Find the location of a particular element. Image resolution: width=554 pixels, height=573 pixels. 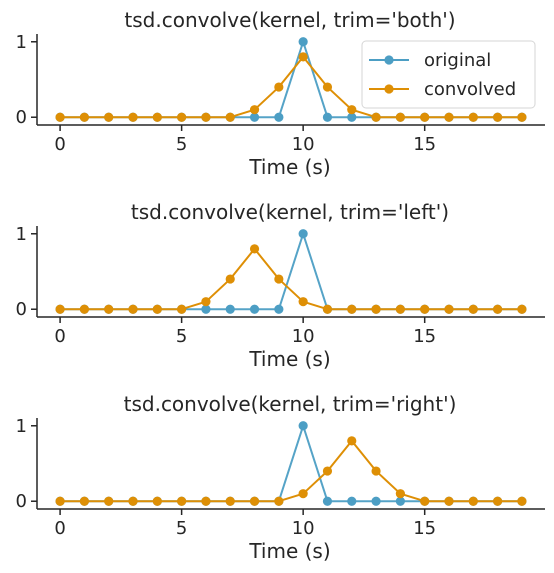

legend-label: convolved is located at coordinates (470, 89).